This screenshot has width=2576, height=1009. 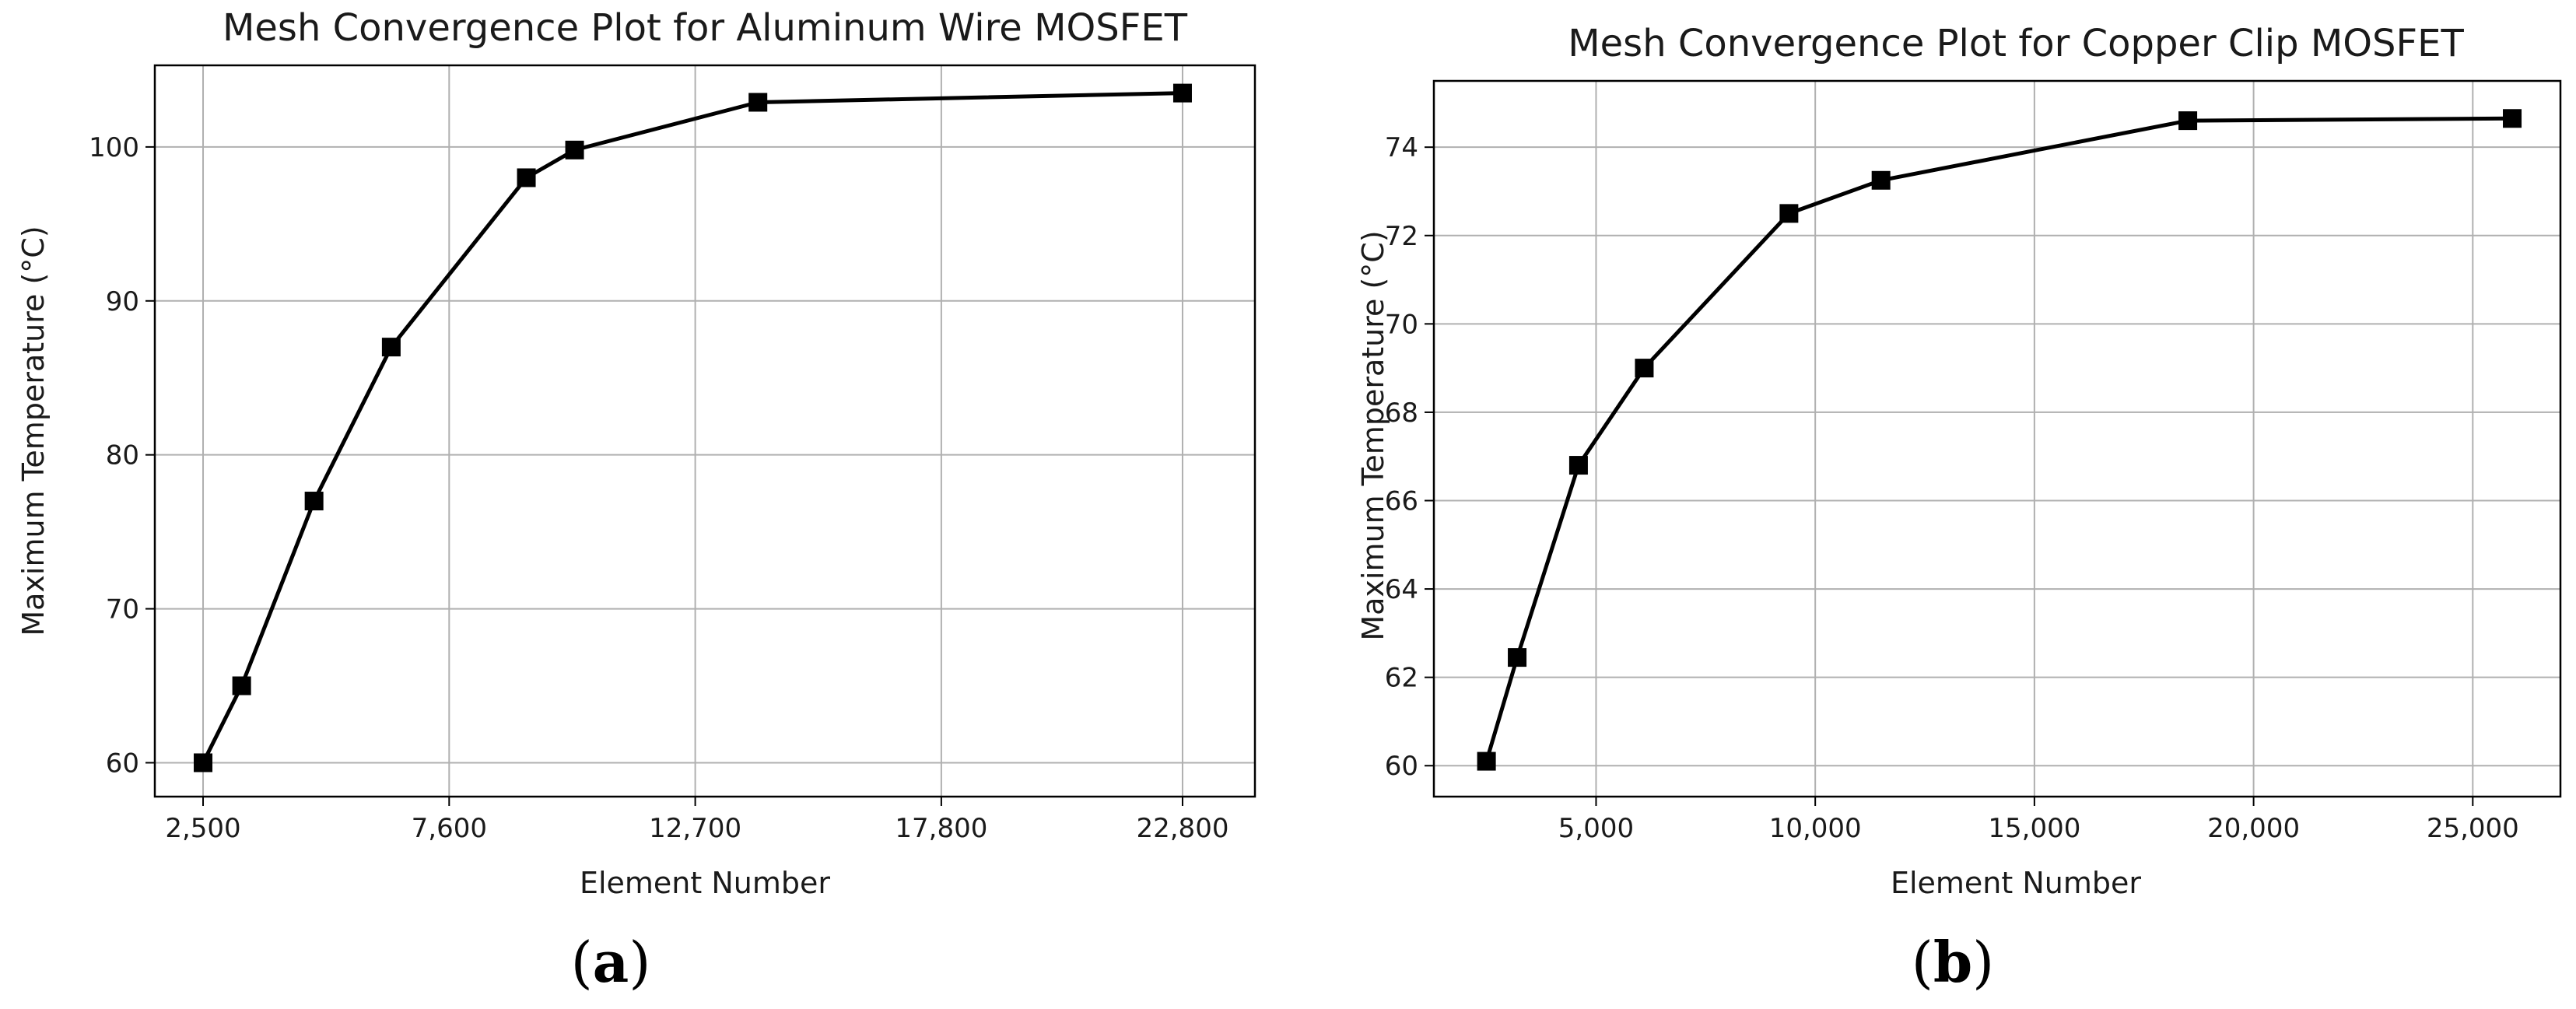 I want to click on x-tick-label: 20,000, so click(x=2253, y=828).